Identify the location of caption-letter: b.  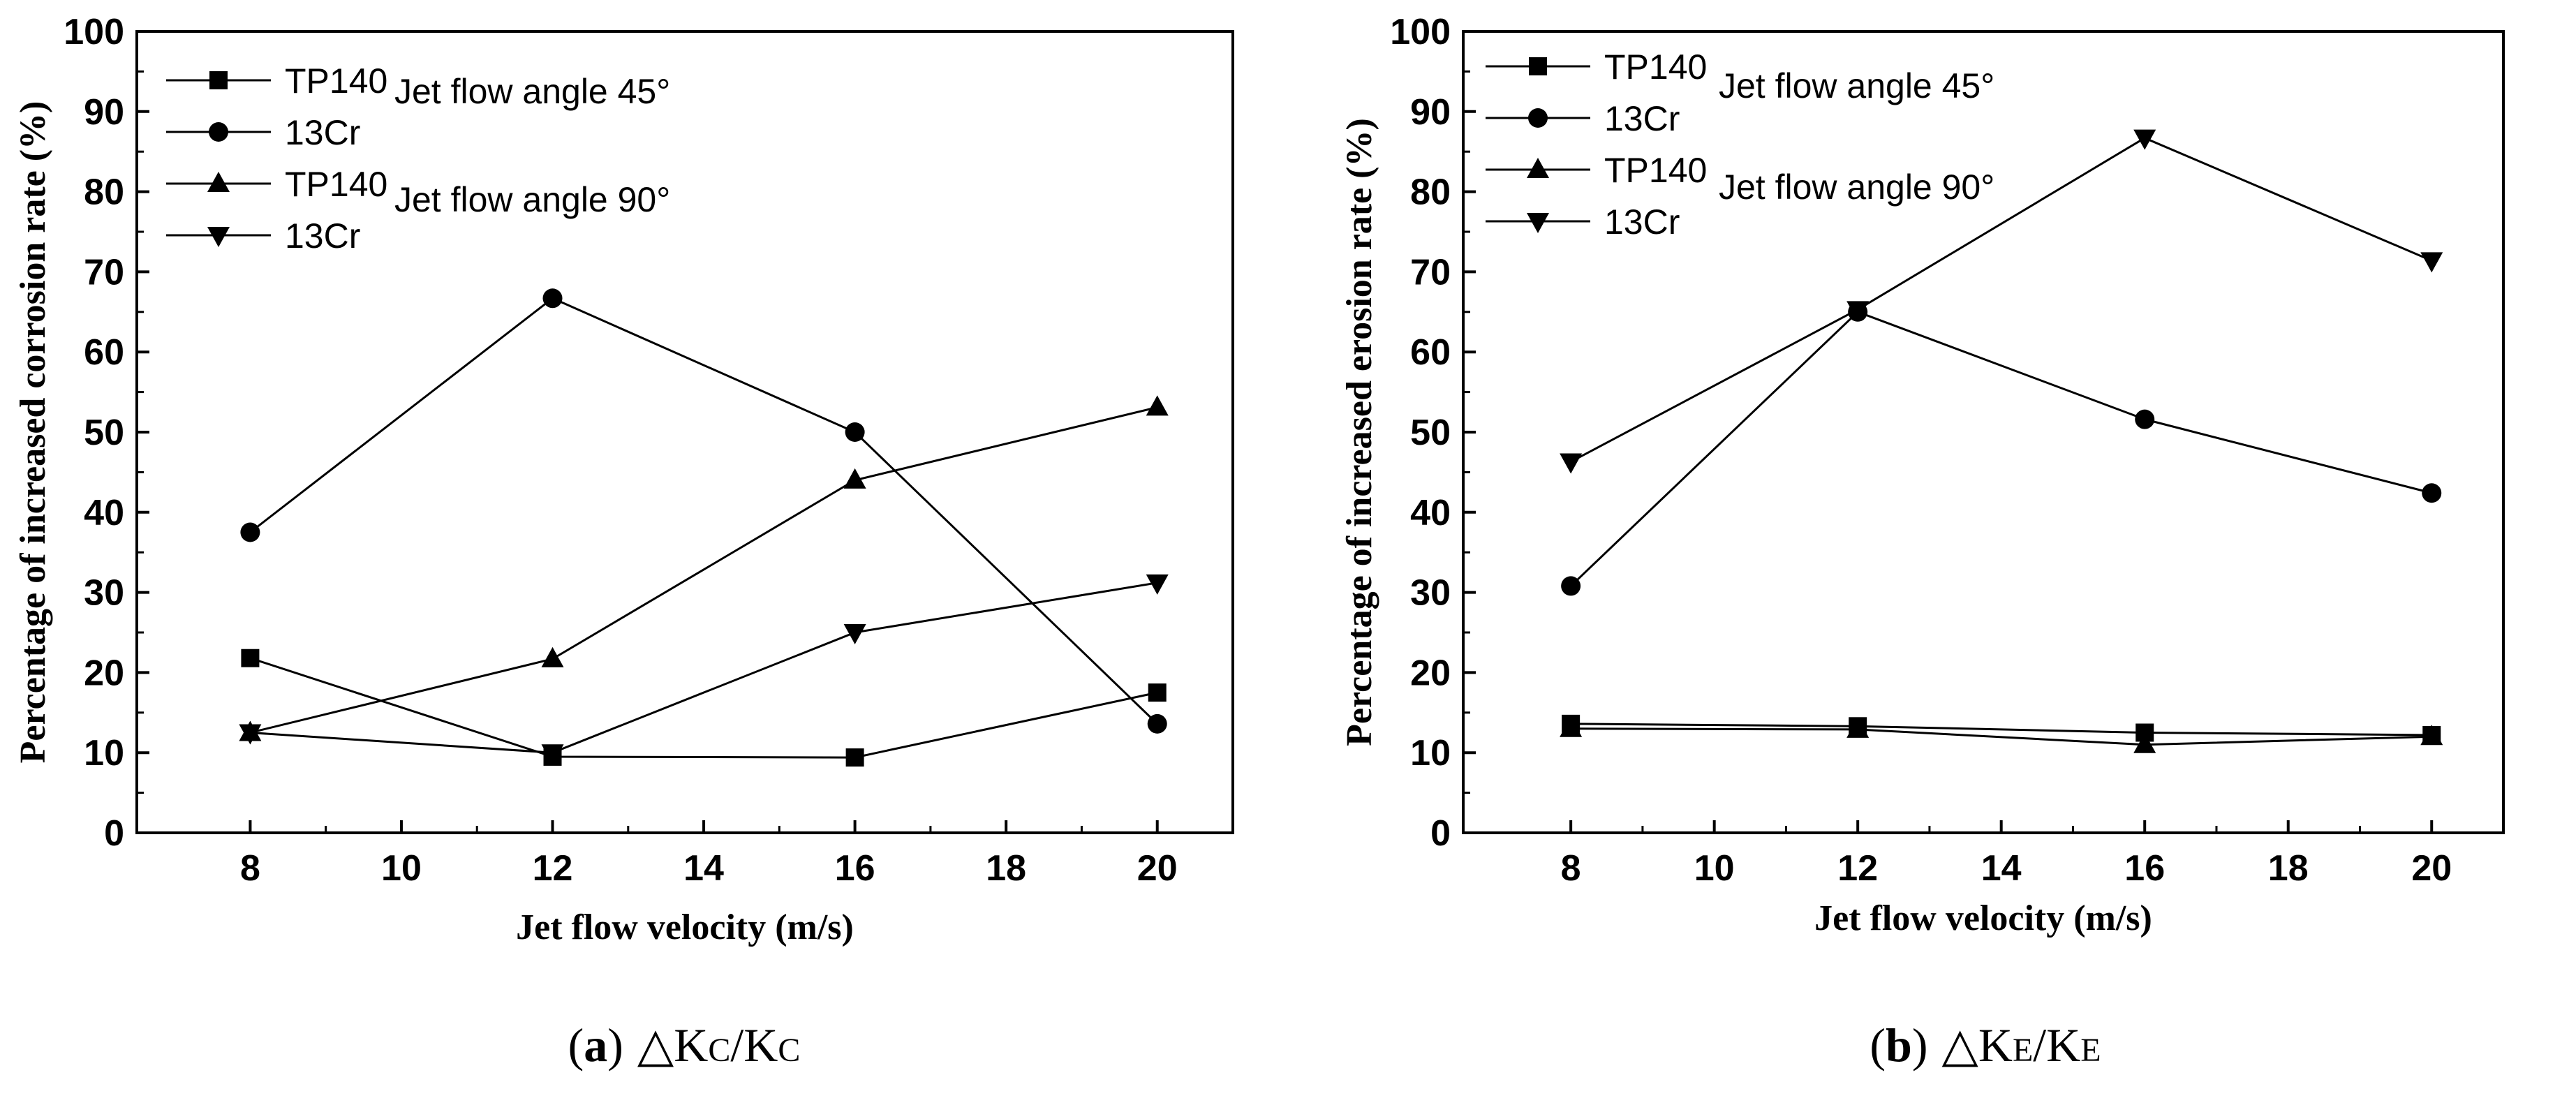
(1899, 1045).